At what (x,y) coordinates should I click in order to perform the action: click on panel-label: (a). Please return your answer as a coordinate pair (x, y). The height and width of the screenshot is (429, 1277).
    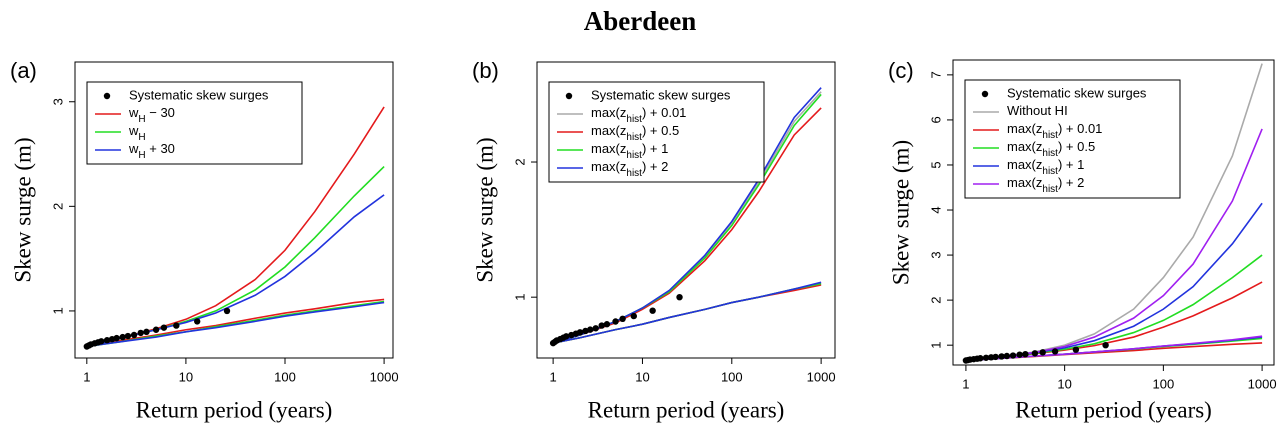
    Looking at the image, I should click on (23, 70).